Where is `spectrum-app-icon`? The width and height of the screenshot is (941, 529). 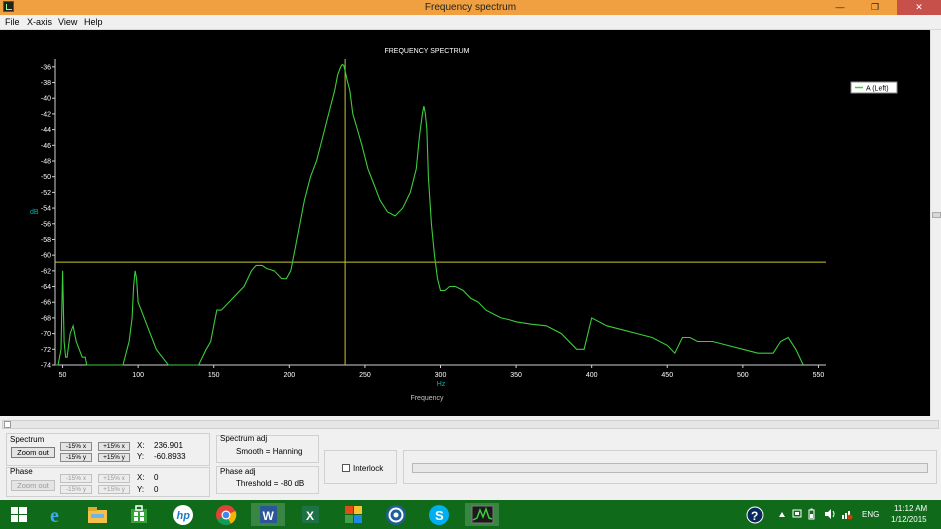
spectrum-app-icon is located at coordinates (482, 514).